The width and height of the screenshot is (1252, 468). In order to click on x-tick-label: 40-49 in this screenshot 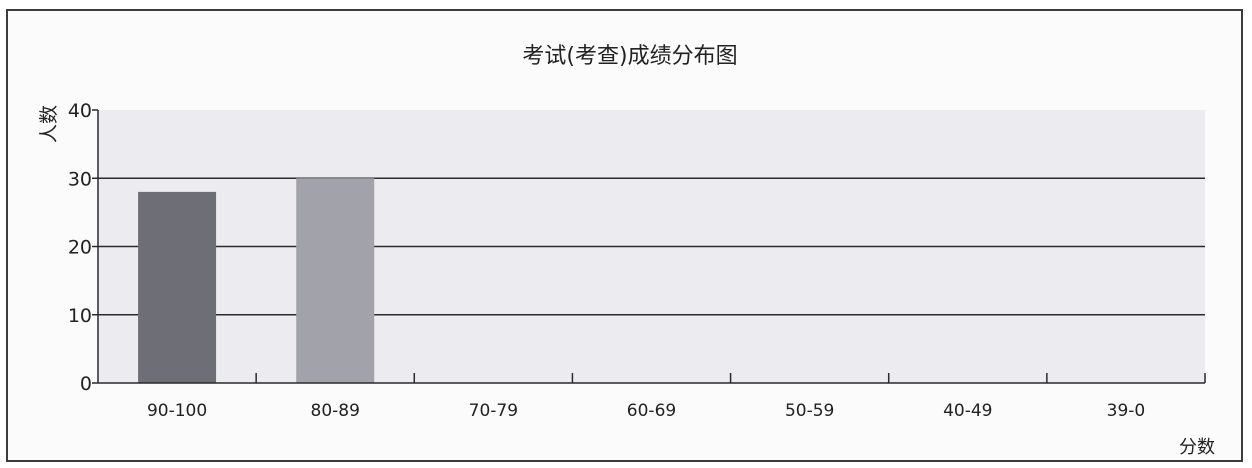, I will do `click(967, 411)`.